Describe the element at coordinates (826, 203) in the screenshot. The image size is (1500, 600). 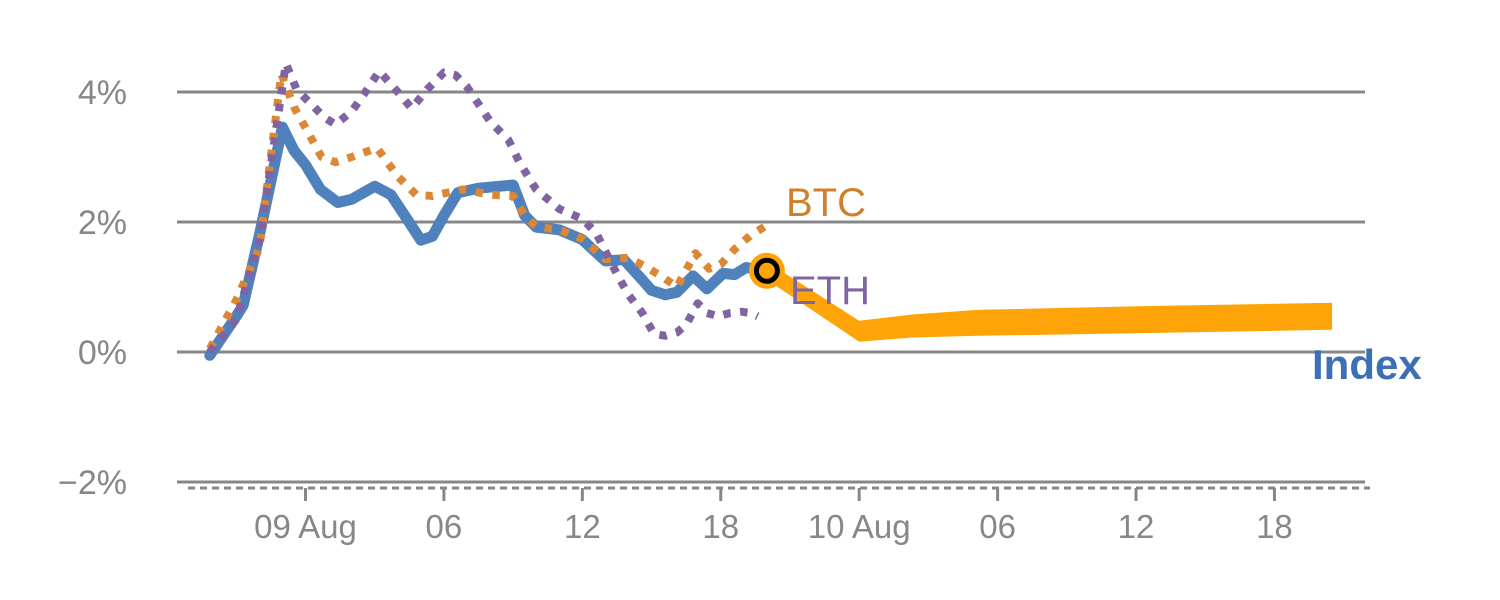
I see `btc-series-label: BTC` at that location.